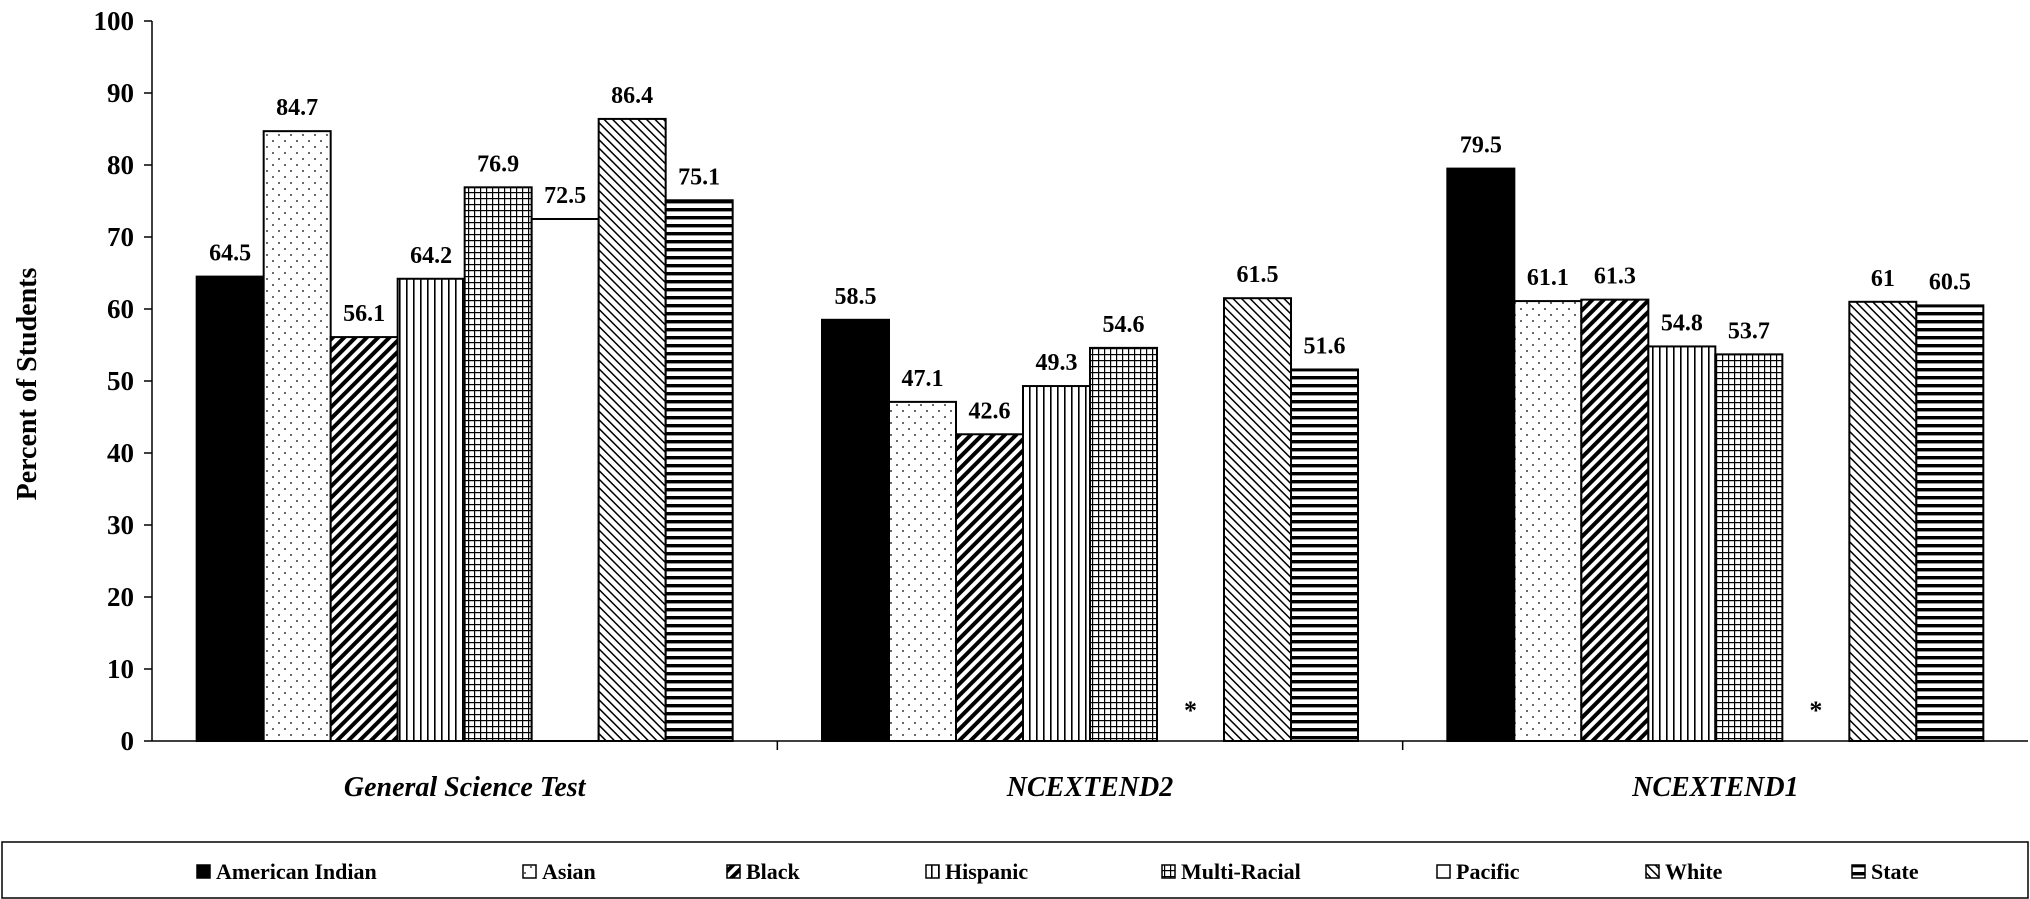 The width and height of the screenshot is (2030, 899). Describe the element at coordinates (1089, 787) in the screenshot. I see `category-label: NCEXTEND2` at that location.